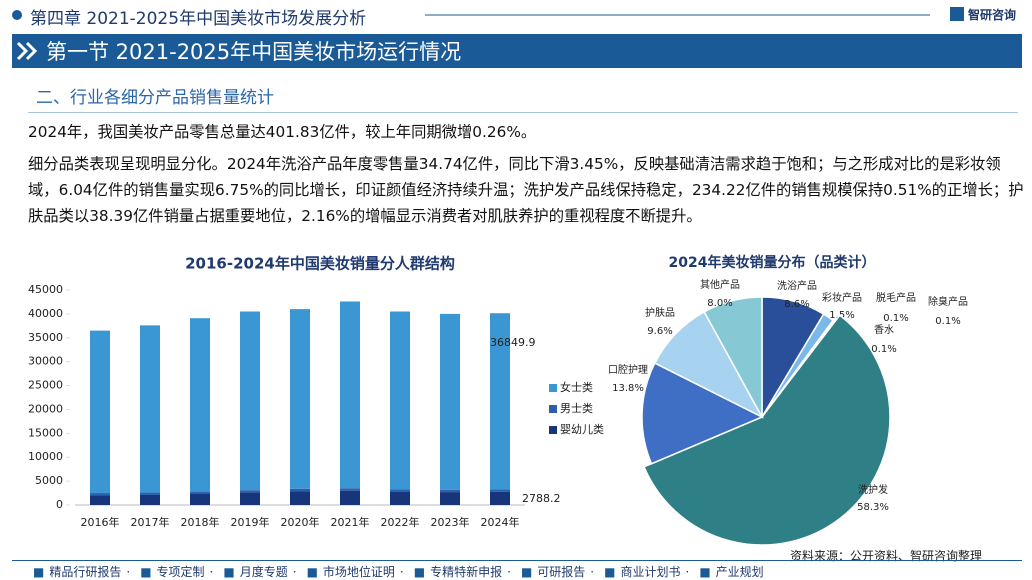  Describe the element at coordinates (45, 361) in the screenshot. I see `y-tick-label: 30000` at that location.